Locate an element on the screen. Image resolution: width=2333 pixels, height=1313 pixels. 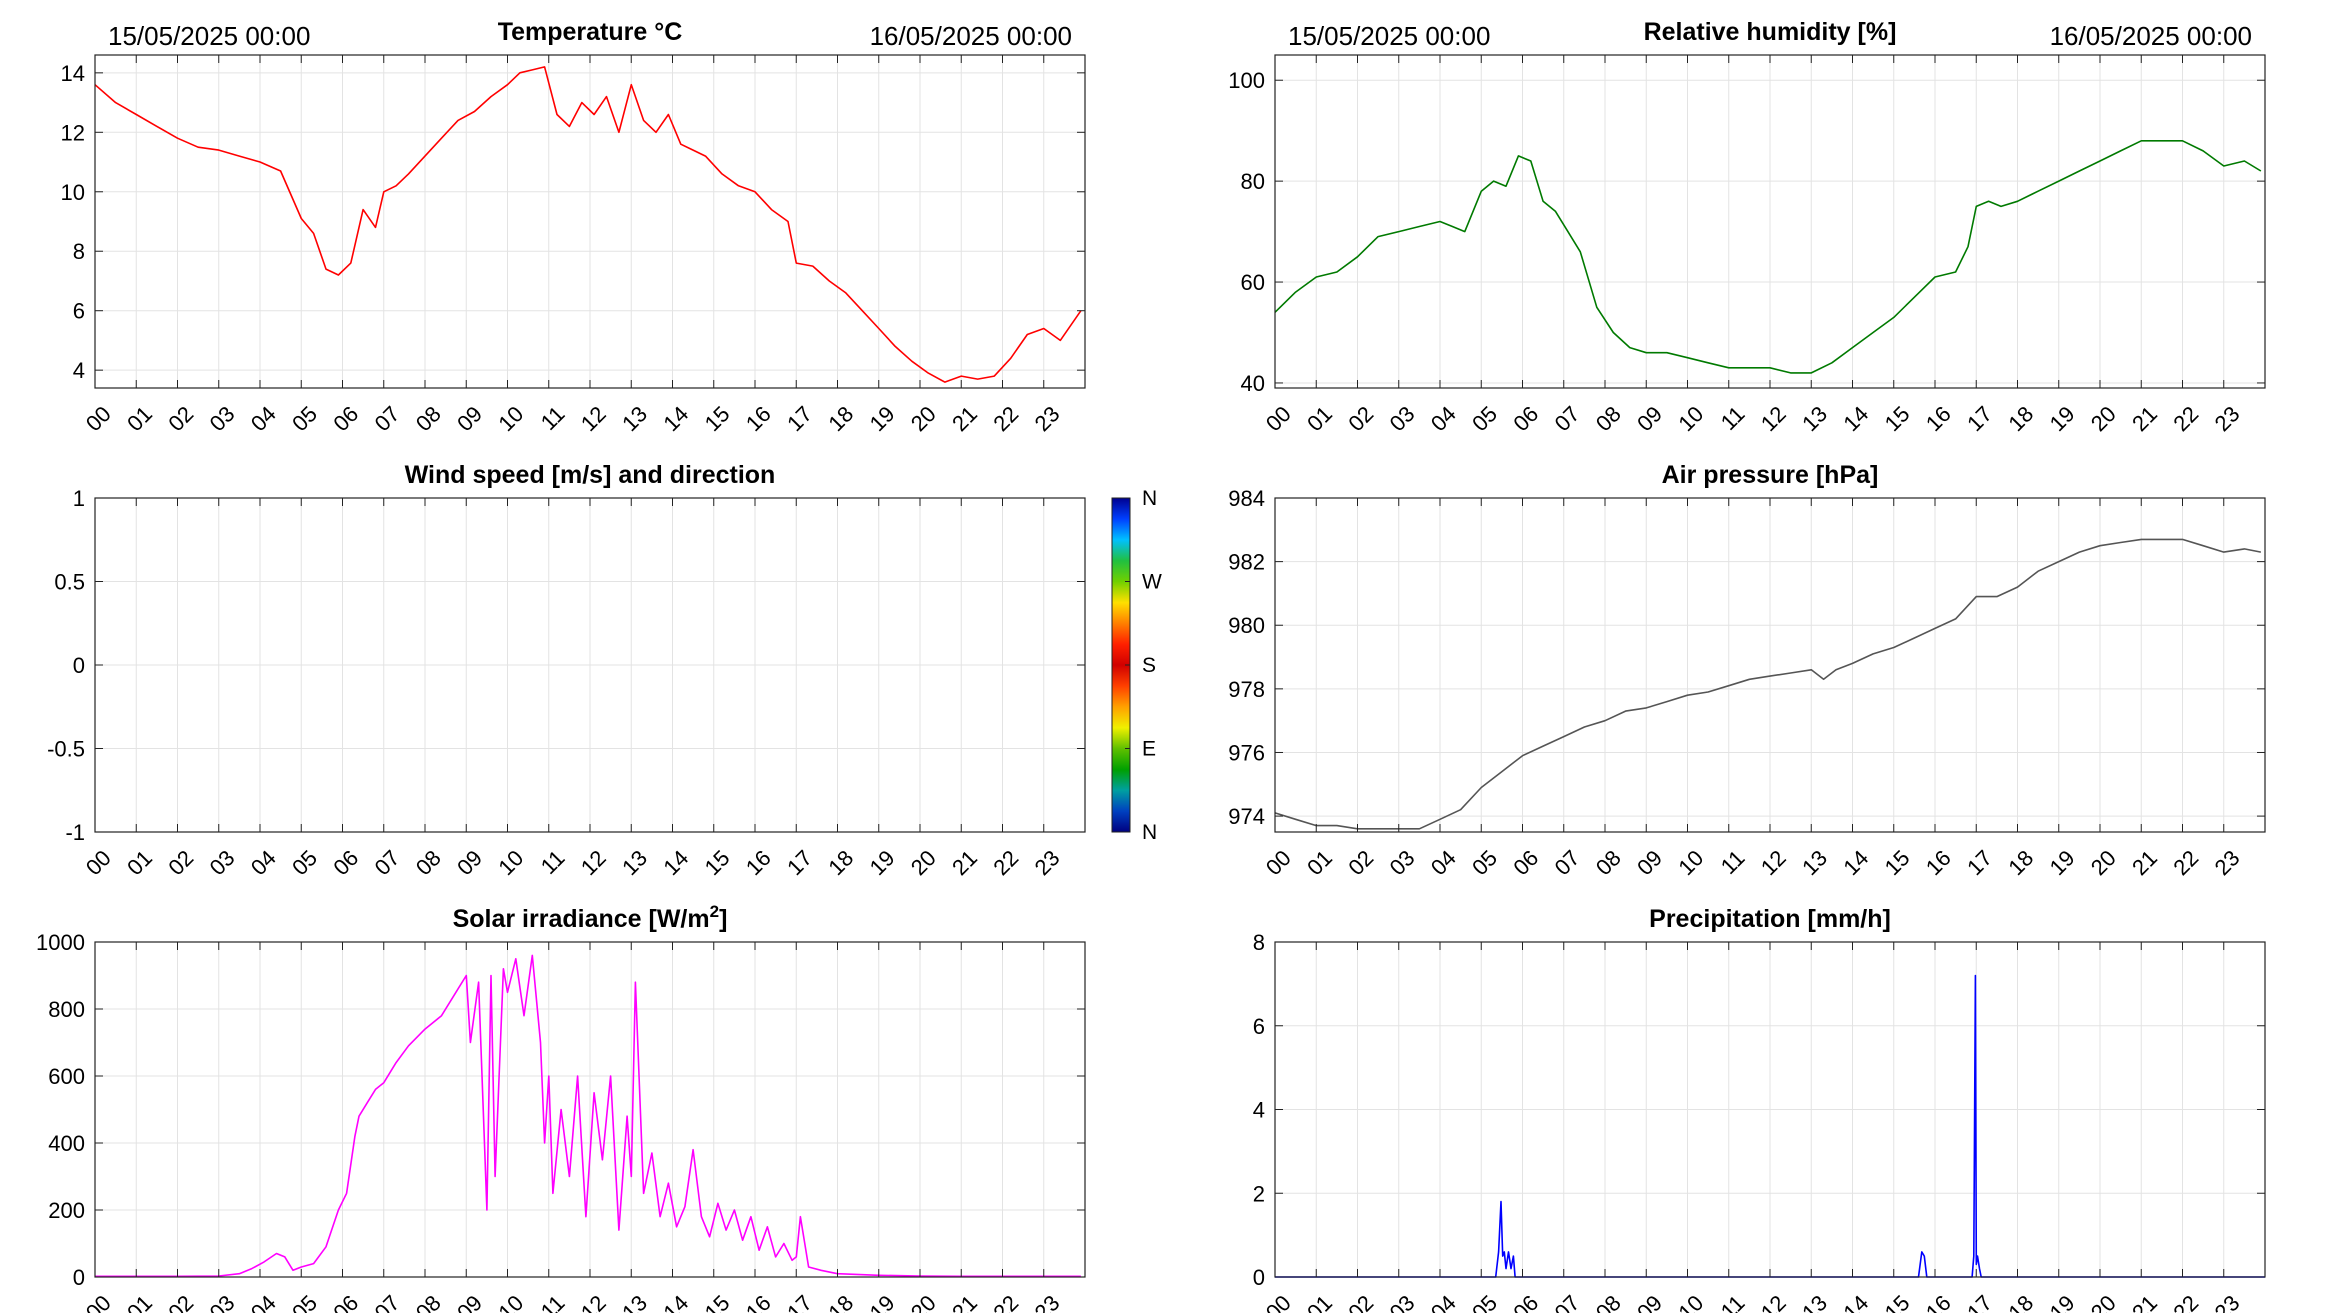
y-tick-label: 982 is located at coordinates (1246, 562).